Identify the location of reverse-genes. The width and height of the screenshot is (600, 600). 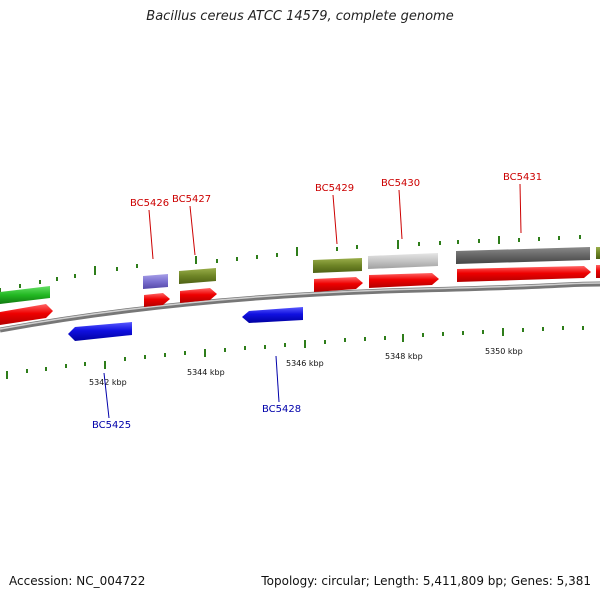
(185, 324).